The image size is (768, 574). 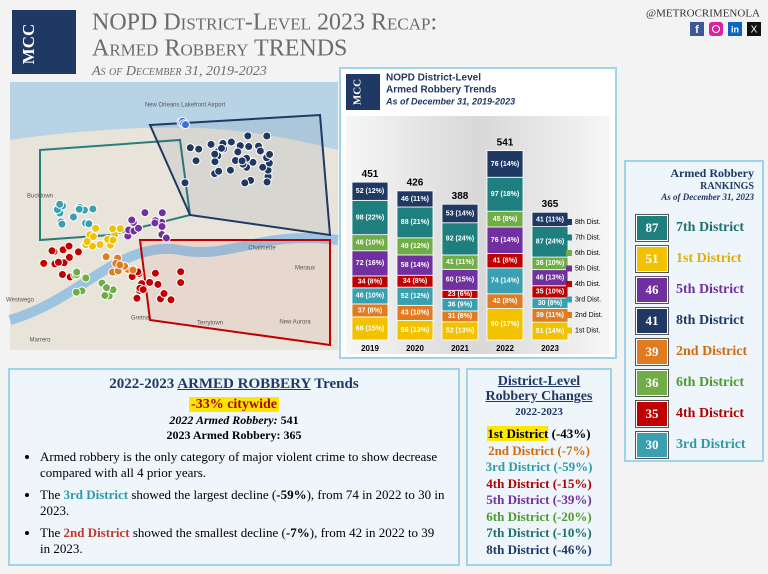 I want to click on data-label: 53 (14%), so click(x=460, y=213).